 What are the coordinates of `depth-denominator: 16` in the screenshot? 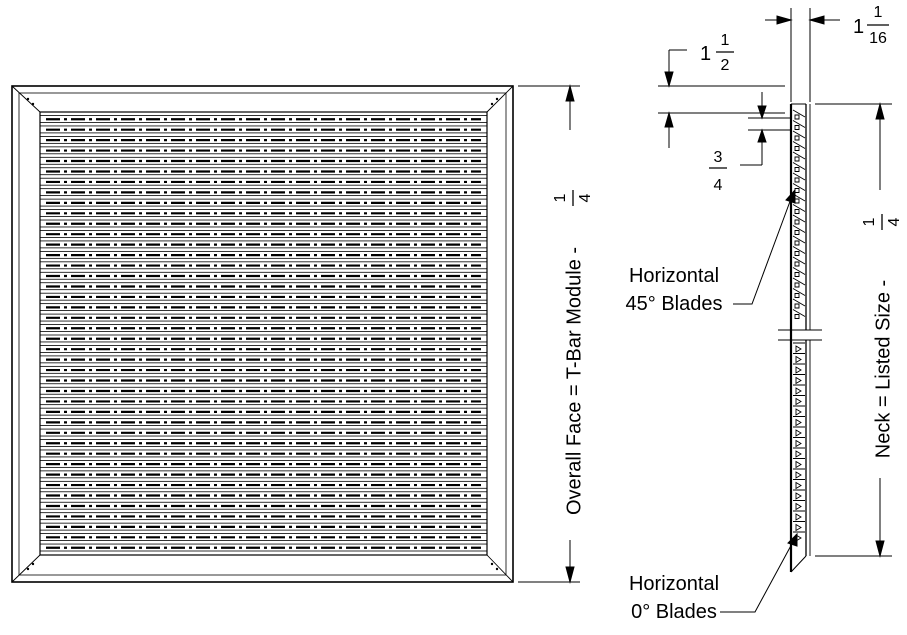 It's located at (878, 38).